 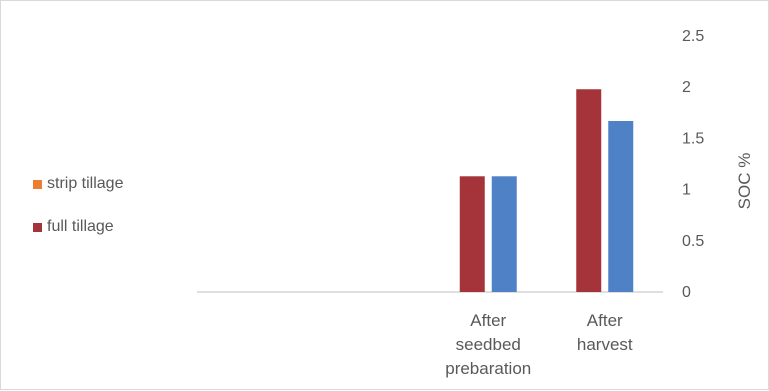 What do you see at coordinates (693, 138) in the screenshot?
I see `y-tick-label: 1.5` at bounding box center [693, 138].